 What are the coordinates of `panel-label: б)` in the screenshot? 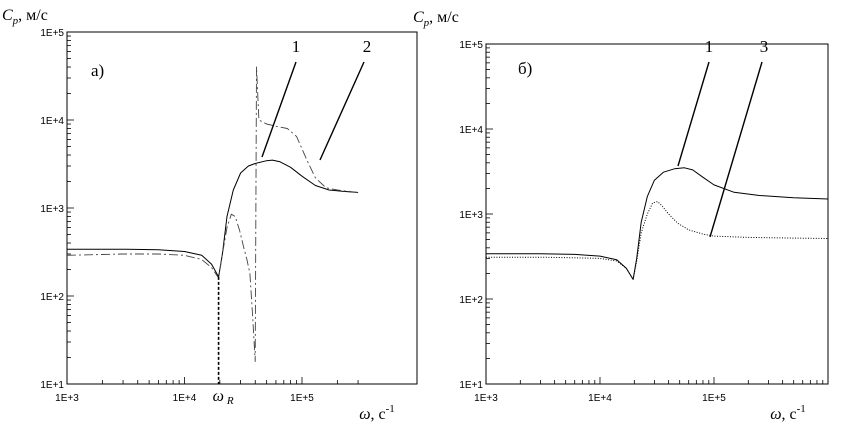 It's located at (525, 68).